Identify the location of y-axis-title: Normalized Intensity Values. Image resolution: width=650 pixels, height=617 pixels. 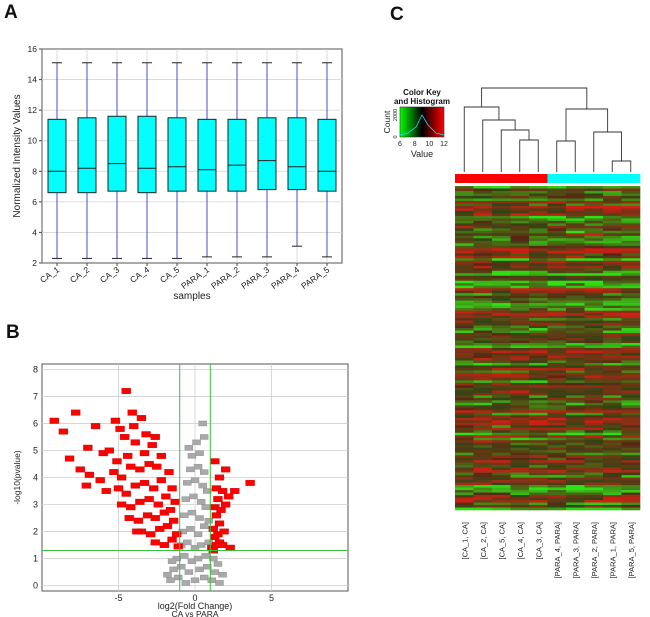
(17, 155).